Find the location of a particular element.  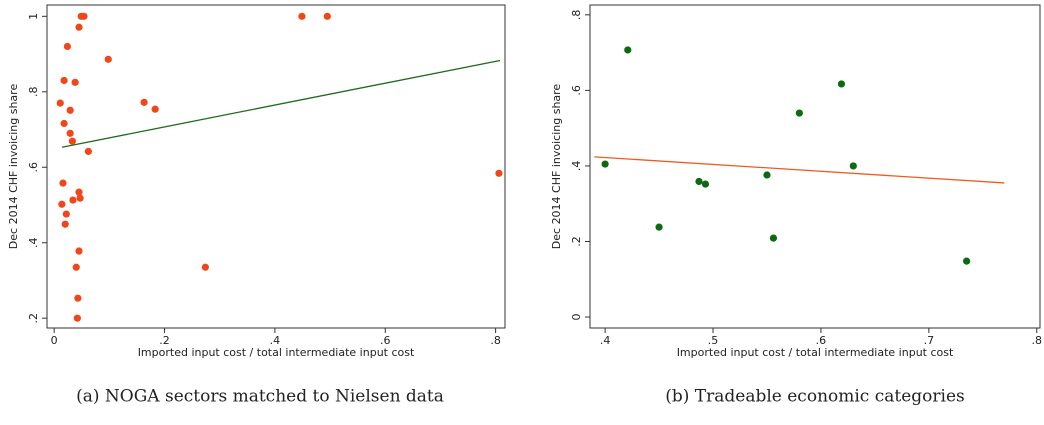

x-tick-label: .5 is located at coordinates (713, 340).